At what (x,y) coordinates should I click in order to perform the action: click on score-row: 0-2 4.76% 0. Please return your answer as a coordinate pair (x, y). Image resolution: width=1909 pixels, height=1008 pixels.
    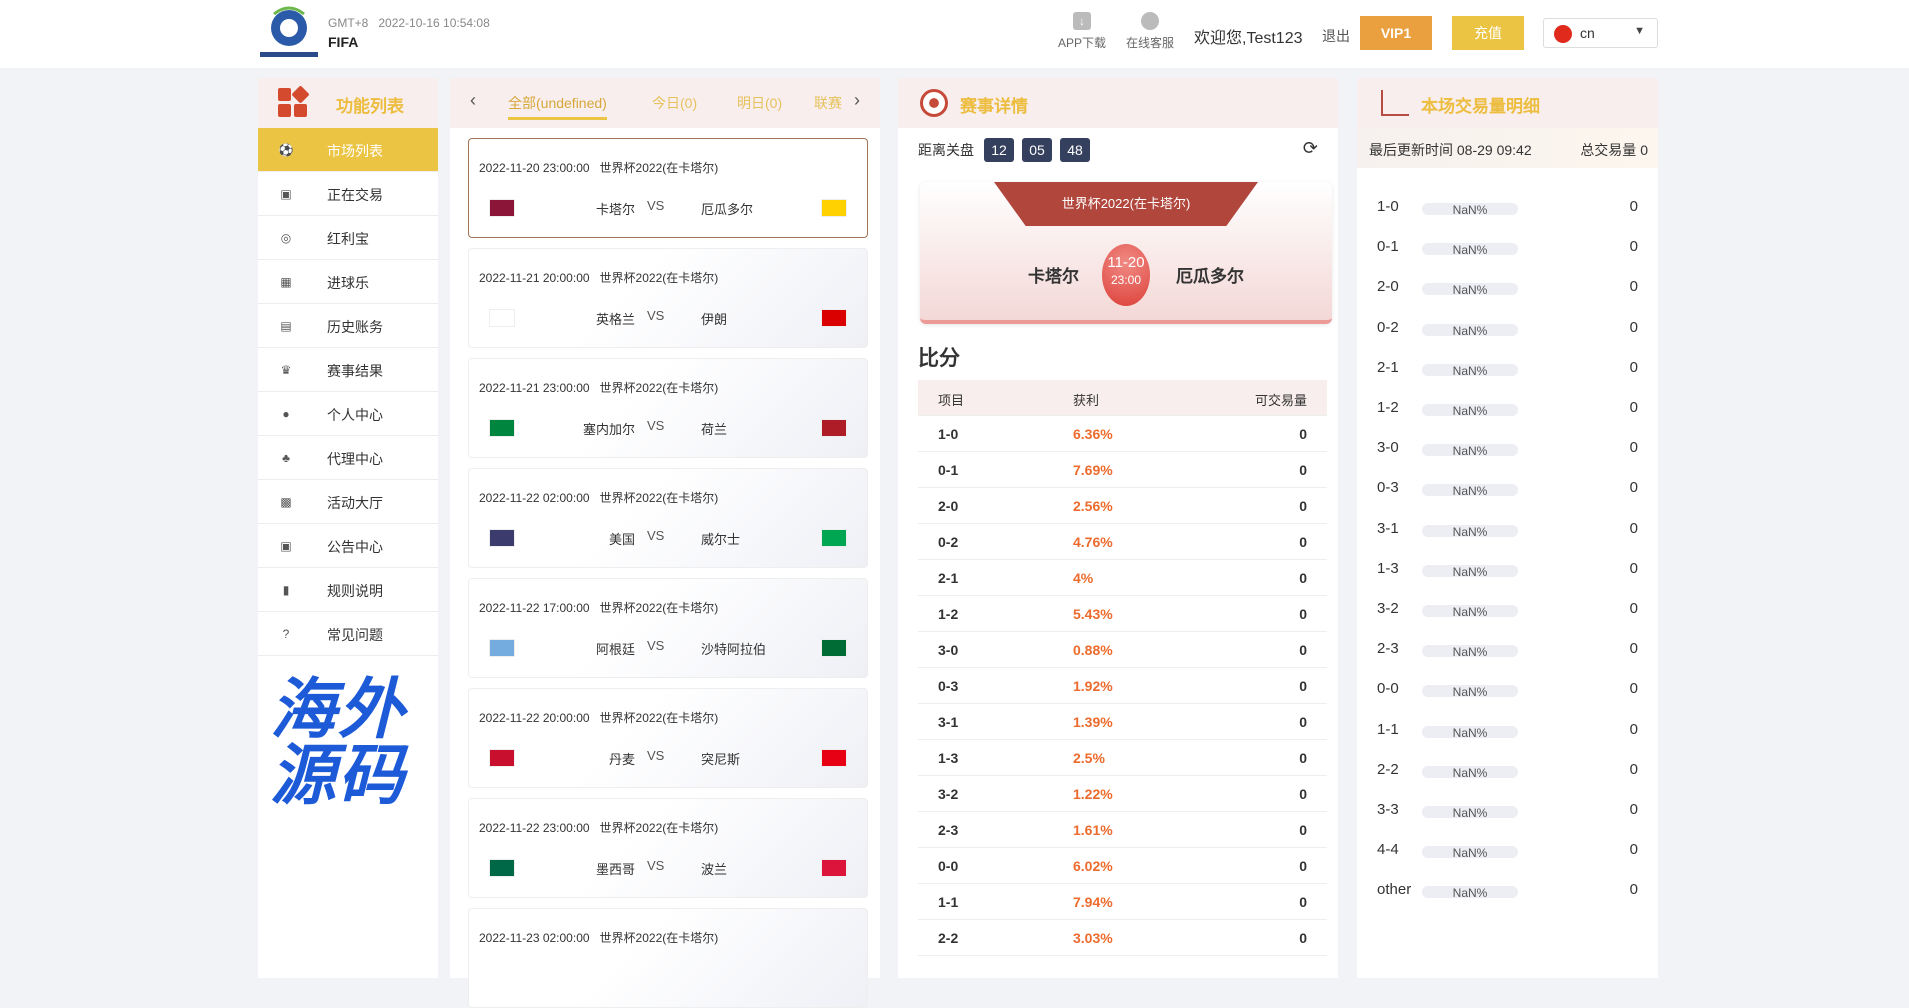
    Looking at the image, I should click on (1122, 542).